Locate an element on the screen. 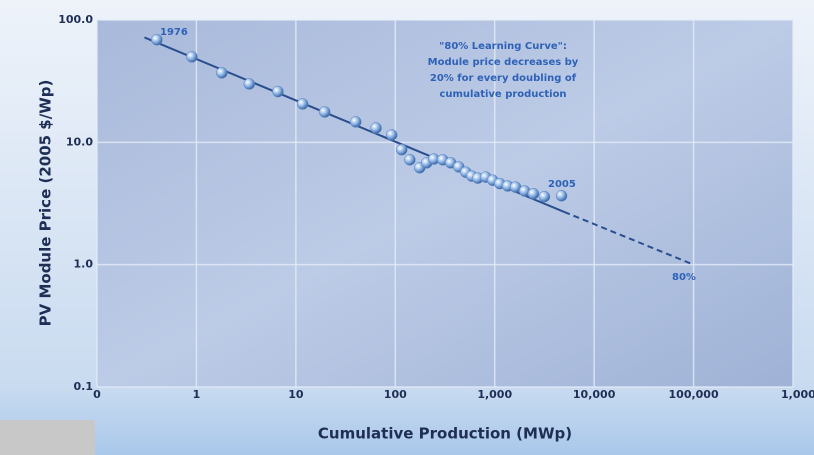 The height and width of the screenshot is (455, 814). y-tick-label: 100.0 is located at coordinates (75, 19).